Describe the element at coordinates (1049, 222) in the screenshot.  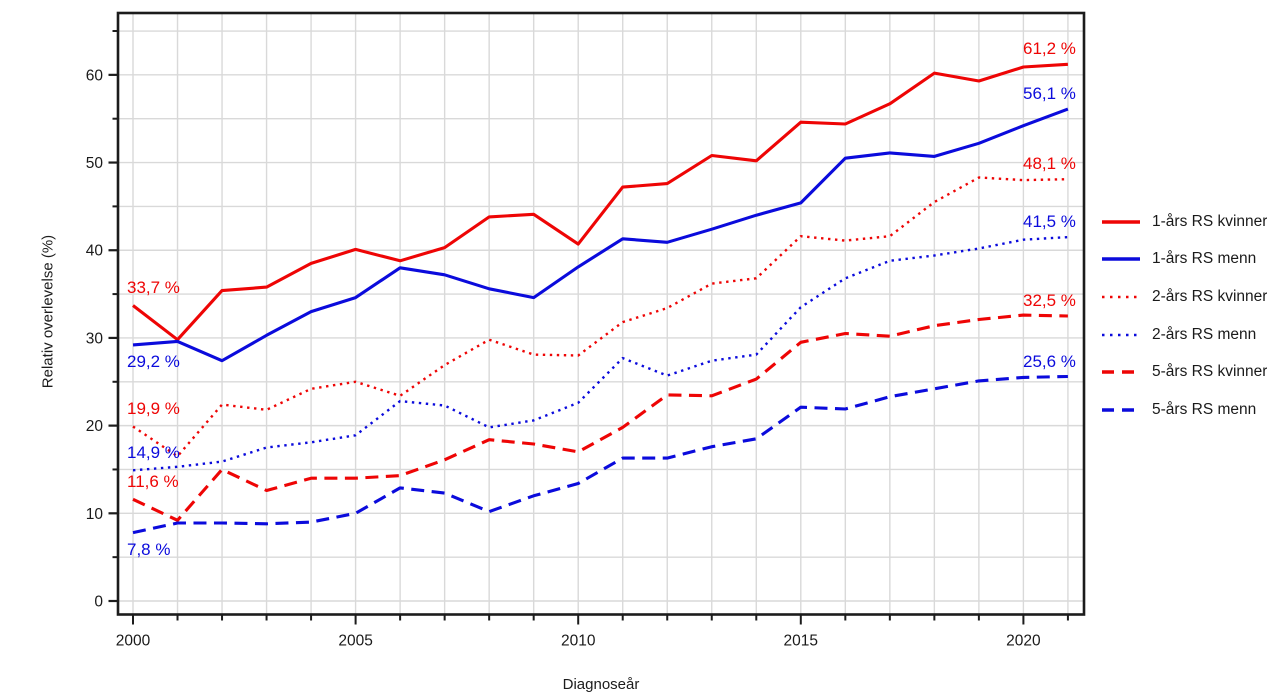
I see `end-value-label: 41,5 %` at that location.